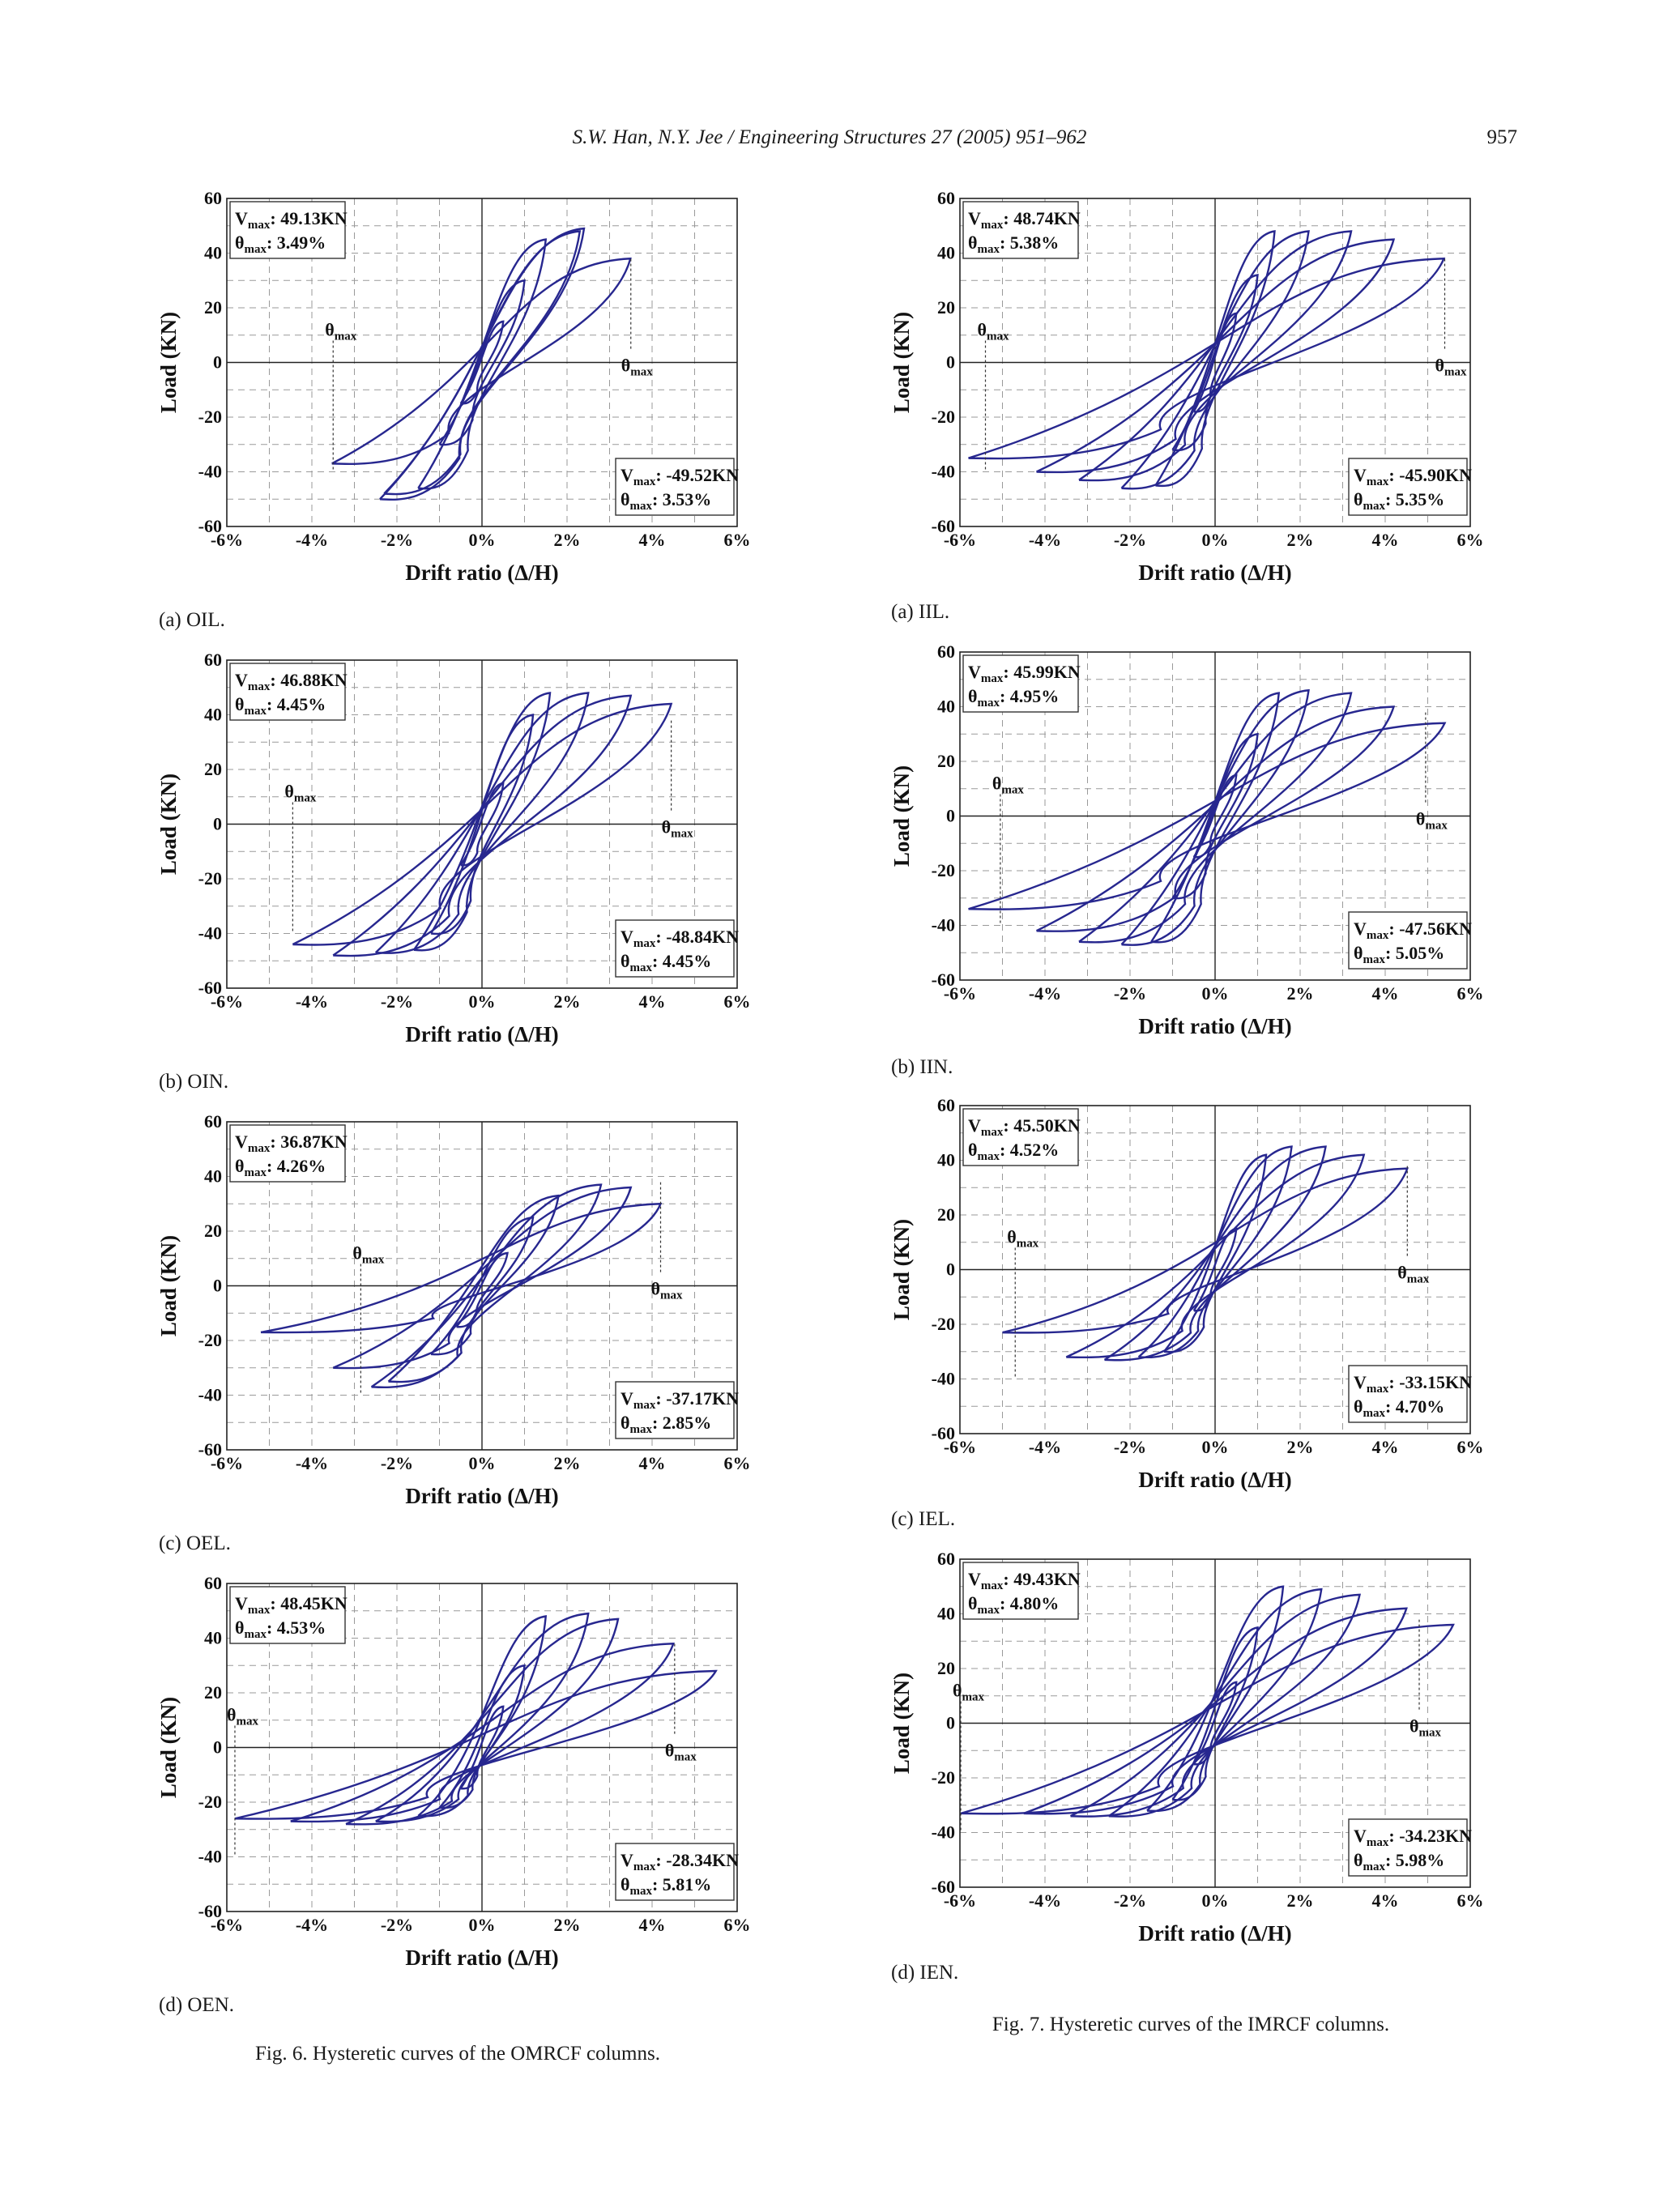 This screenshot has height=2212, width=1659. What do you see at coordinates (1413, 930) in the screenshot?
I see `negative-vmax-label: Vmax: -47.56KN` at bounding box center [1413, 930].